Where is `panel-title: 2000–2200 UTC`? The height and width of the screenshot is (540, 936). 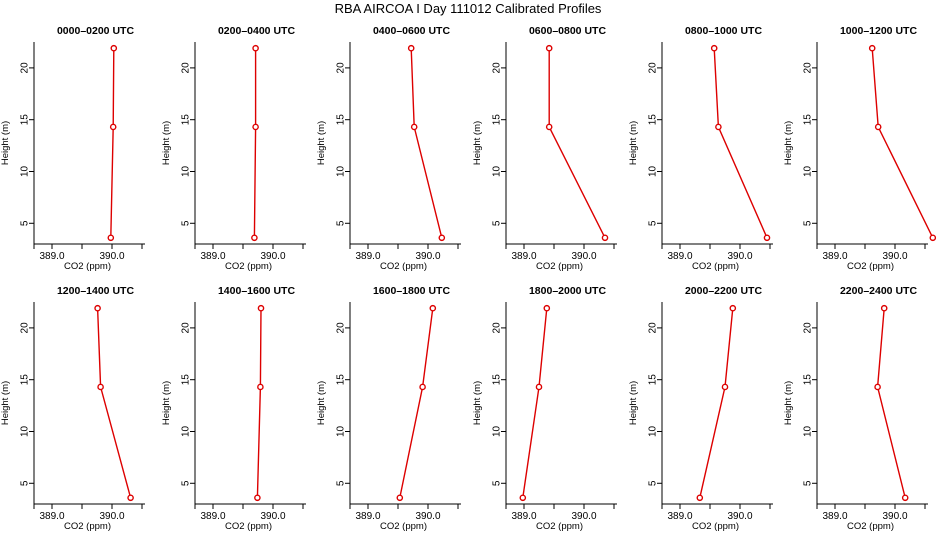 panel-title: 2000–2200 UTC is located at coordinates (723, 291).